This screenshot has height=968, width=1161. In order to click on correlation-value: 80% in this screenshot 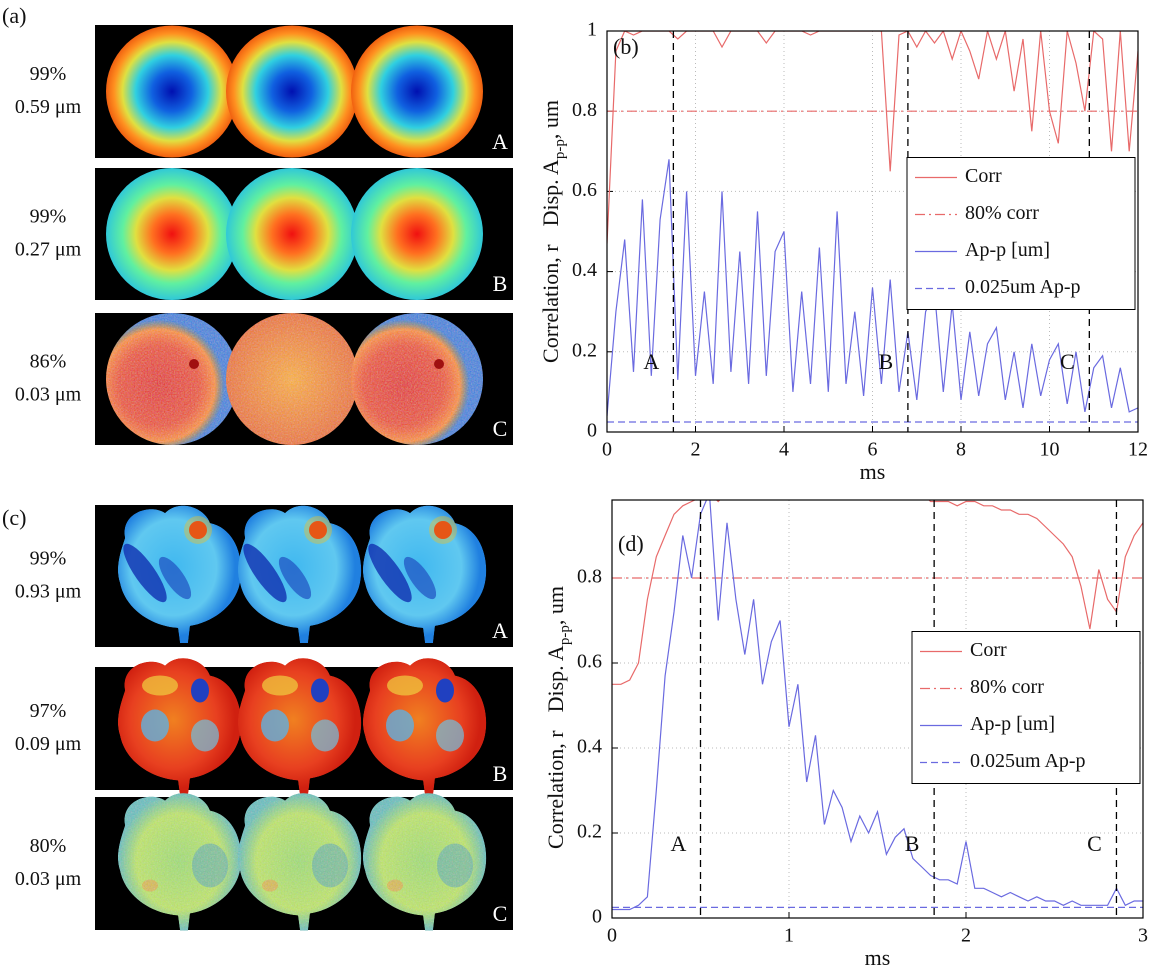, I will do `click(48, 846)`.